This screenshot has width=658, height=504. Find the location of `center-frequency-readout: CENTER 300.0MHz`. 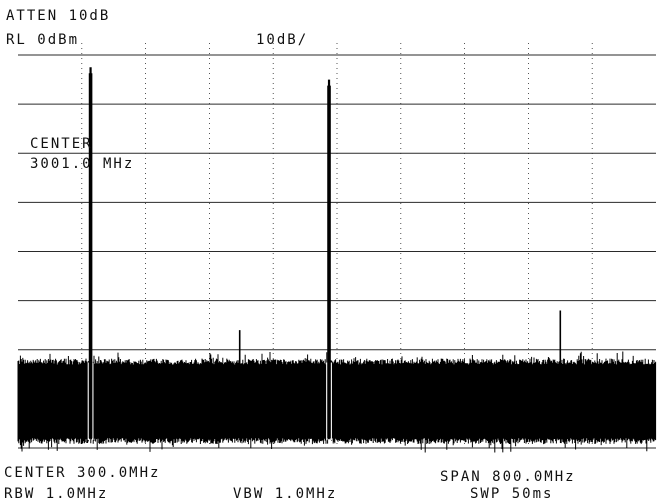

center-frequency-readout: CENTER 300.0MHz is located at coordinates (82, 473).